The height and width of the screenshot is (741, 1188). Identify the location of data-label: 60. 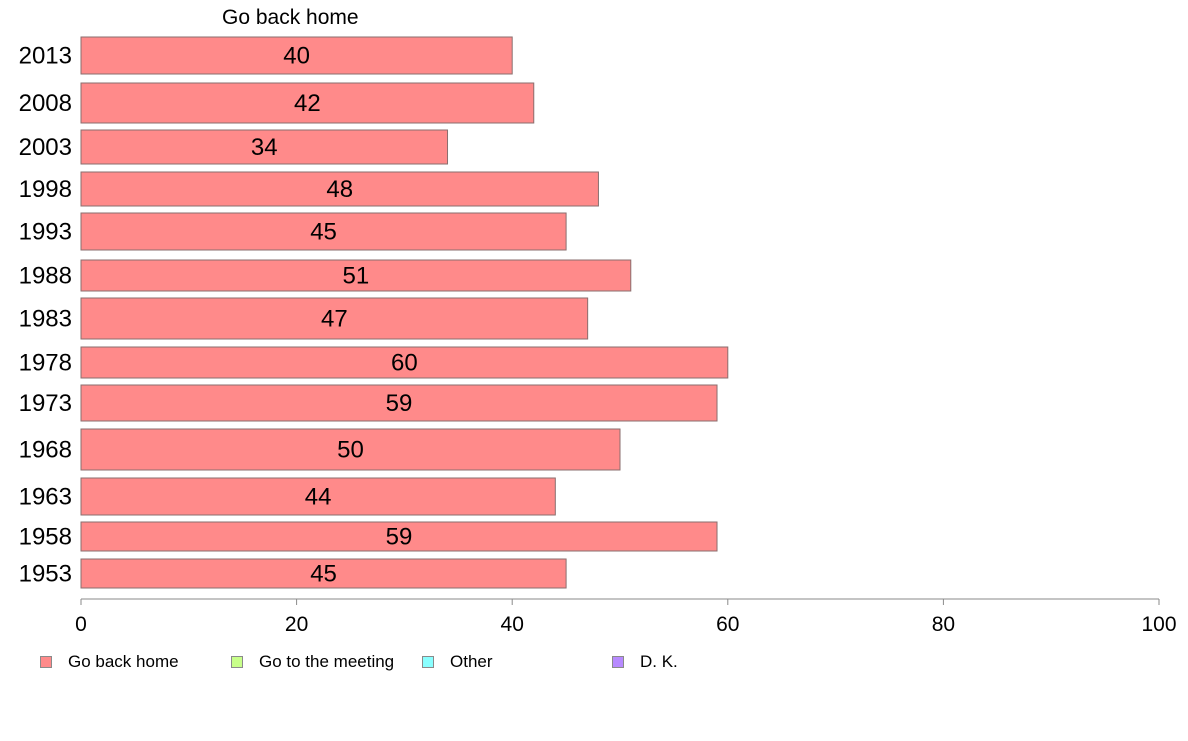
(404, 363).